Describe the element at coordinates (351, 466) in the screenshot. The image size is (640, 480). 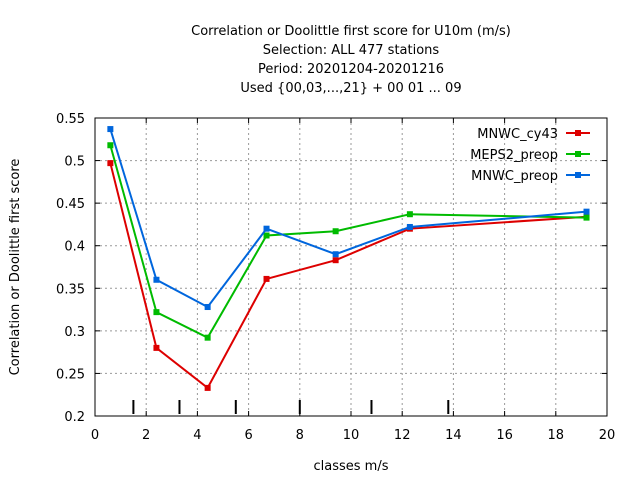
I see `x-axis-label: classes m/s` at that location.